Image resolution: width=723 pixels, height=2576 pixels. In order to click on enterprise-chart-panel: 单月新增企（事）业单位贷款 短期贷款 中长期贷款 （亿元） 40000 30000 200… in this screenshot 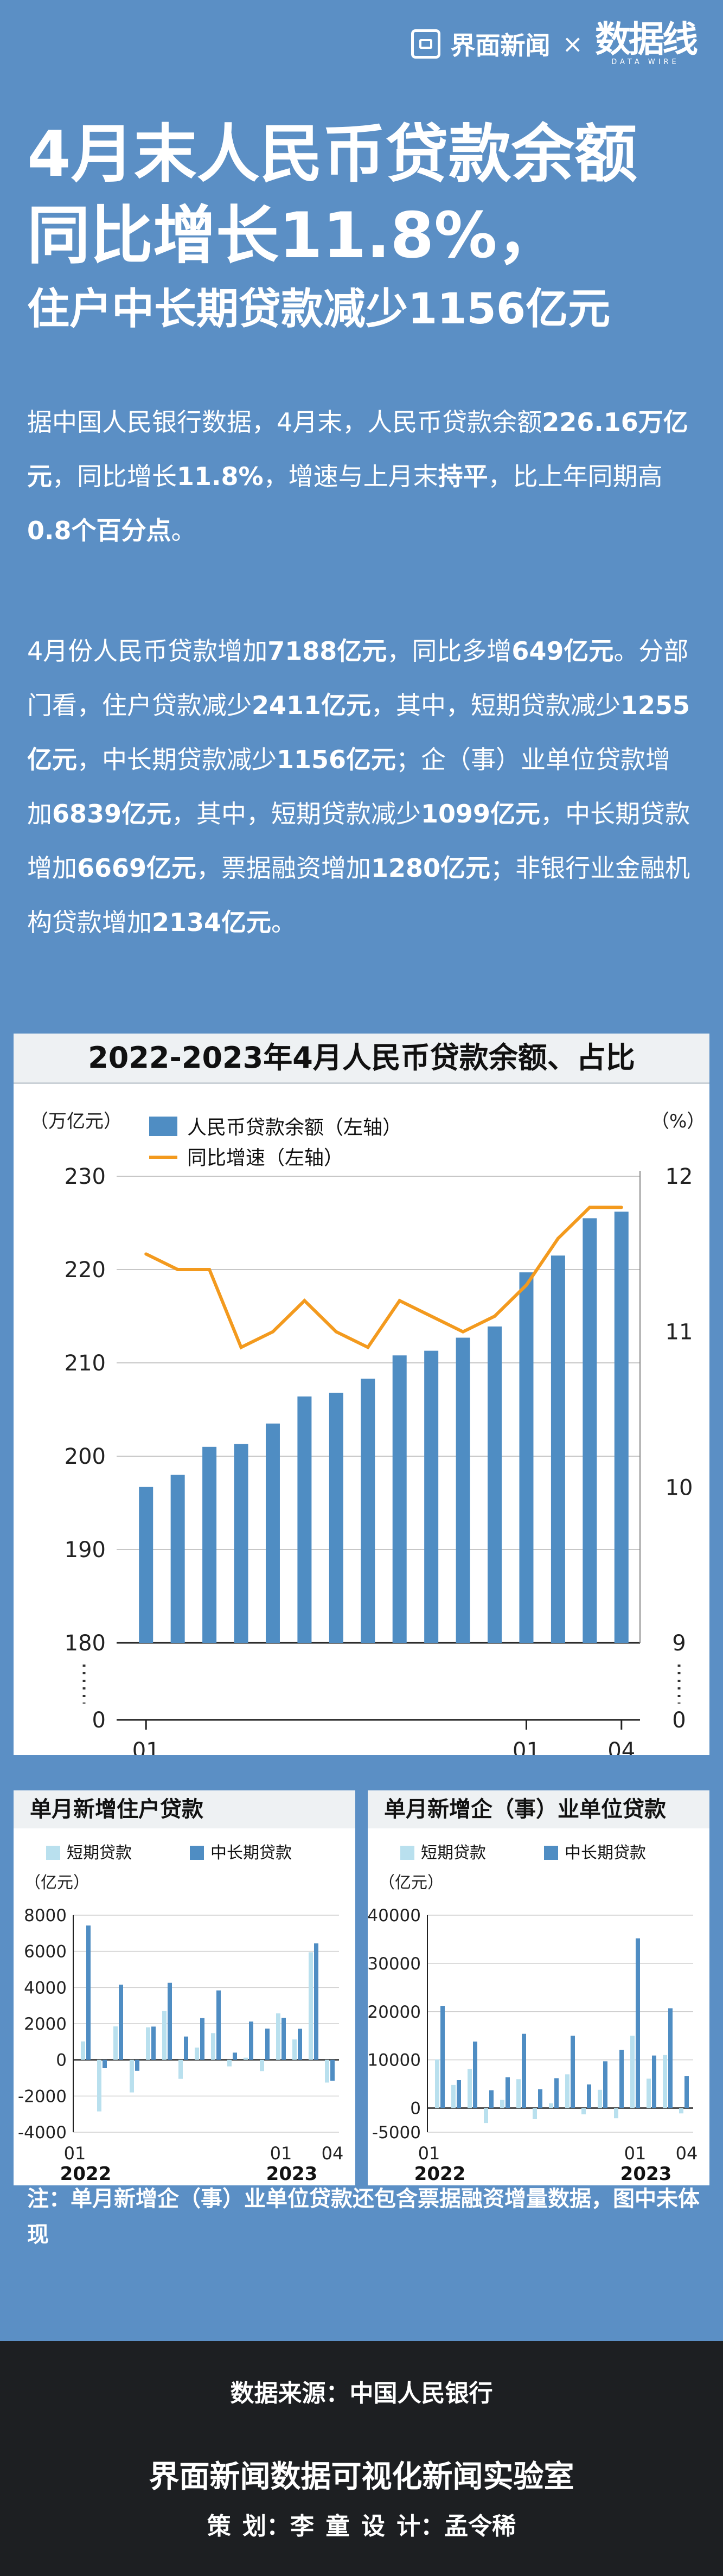, I will do `click(538, 1987)`.